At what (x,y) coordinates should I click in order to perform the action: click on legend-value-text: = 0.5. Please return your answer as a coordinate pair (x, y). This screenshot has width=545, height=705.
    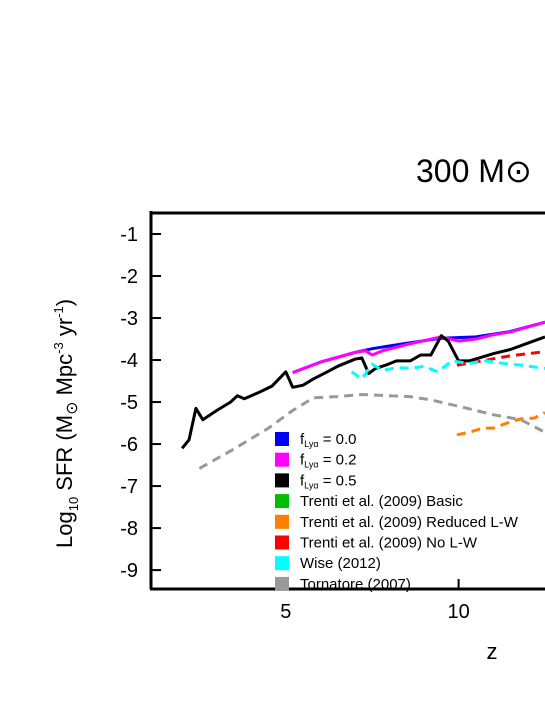
    Looking at the image, I should click on (338, 480).